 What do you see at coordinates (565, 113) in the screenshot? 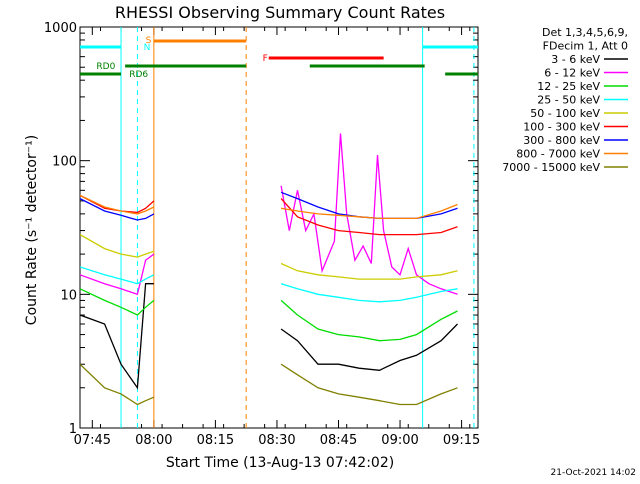
I see `legend-entry: 50 - 100 keV` at bounding box center [565, 113].